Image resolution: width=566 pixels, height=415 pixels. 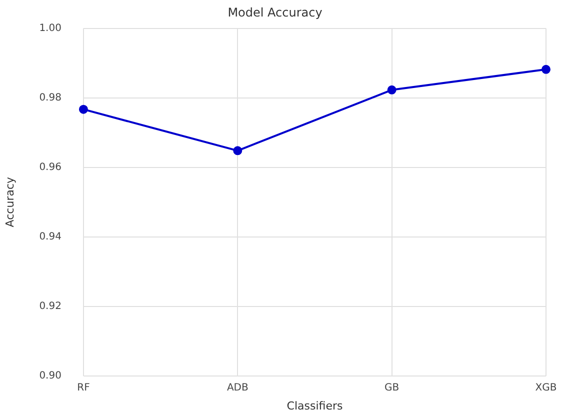 What do you see at coordinates (50, 236) in the screenshot?
I see `y-tick-label: 0.94` at bounding box center [50, 236].